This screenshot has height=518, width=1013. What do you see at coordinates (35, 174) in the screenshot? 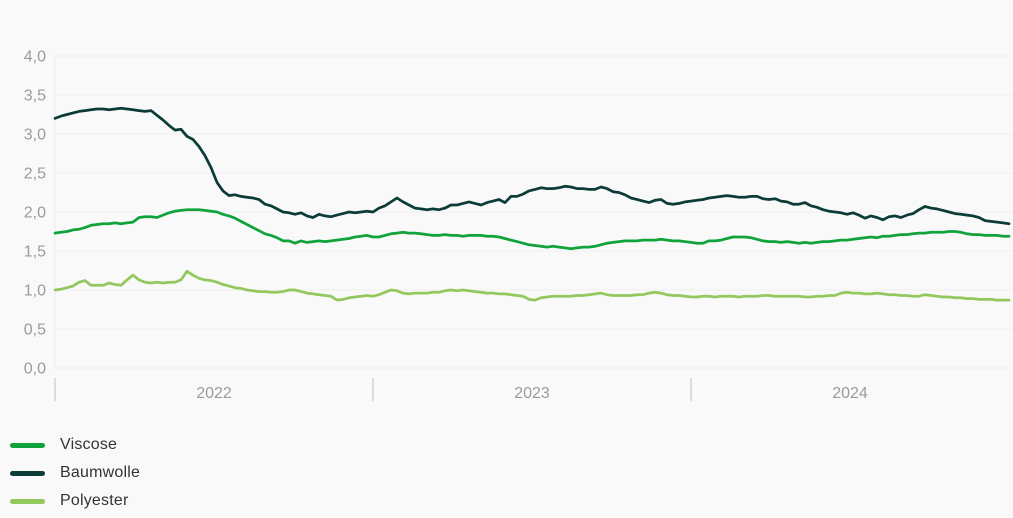
I see `y-axis-tick-label: 2,5` at bounding box center [35, 174].